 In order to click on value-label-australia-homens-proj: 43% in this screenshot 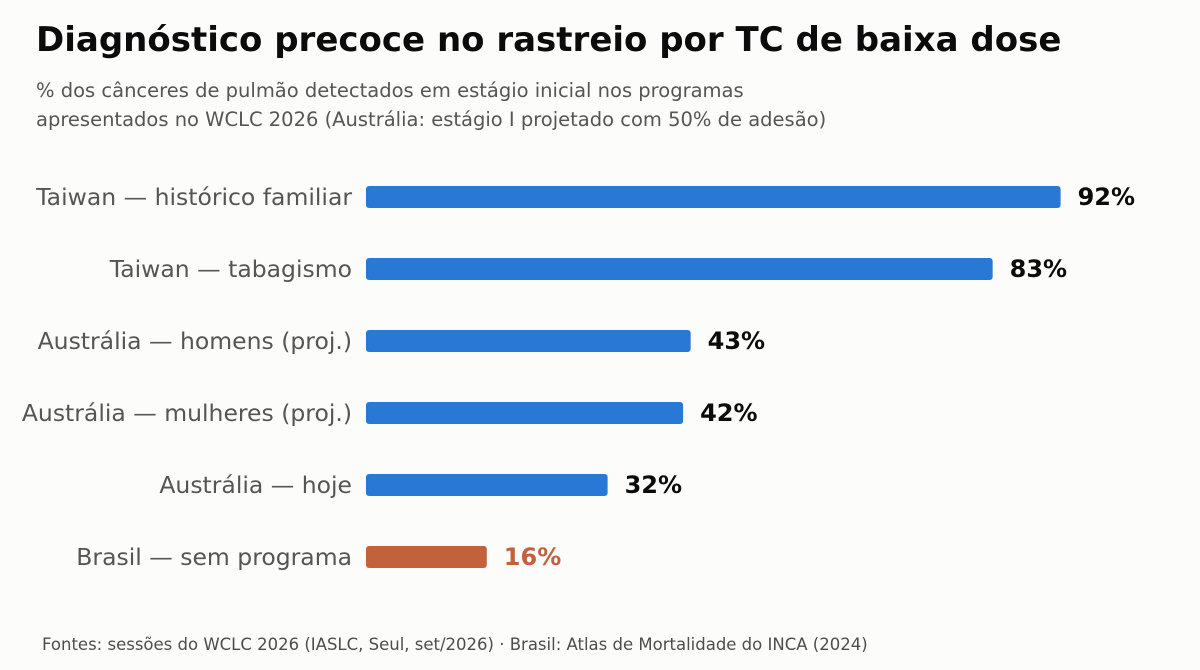, I will do `click(736, 341)`.